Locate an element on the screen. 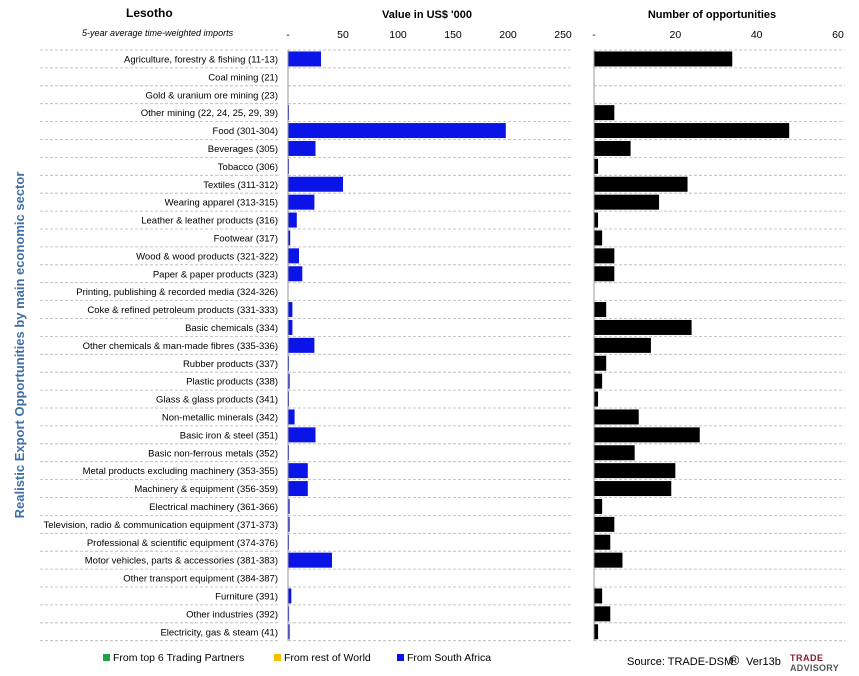 This screenshot has width=859, height=676. category-label: Electrical machinery (361-366) is located at coordinates (213, 507).